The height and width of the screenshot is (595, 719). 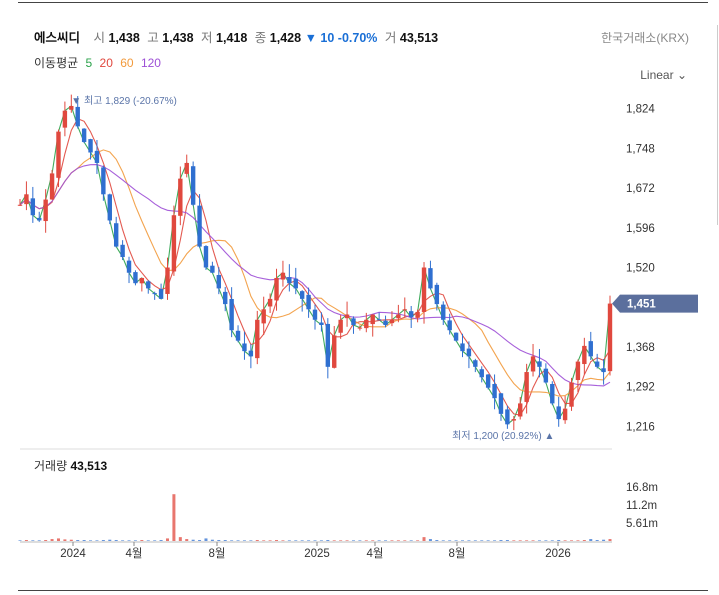 What do you see at coordinates (178, 38) in the screenshot?
I see `high-value: 1,438` at bounding box center [178, 38].